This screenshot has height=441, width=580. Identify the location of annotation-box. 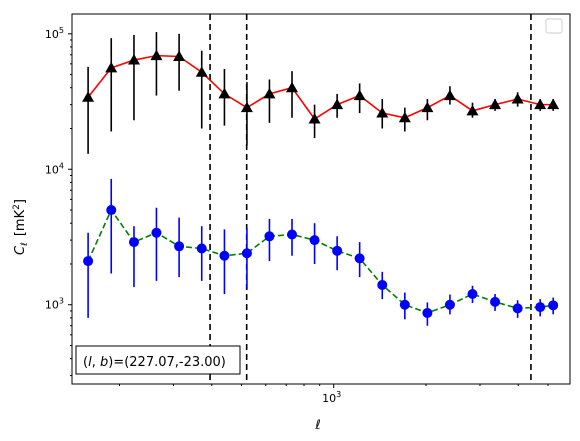
(158, 360).